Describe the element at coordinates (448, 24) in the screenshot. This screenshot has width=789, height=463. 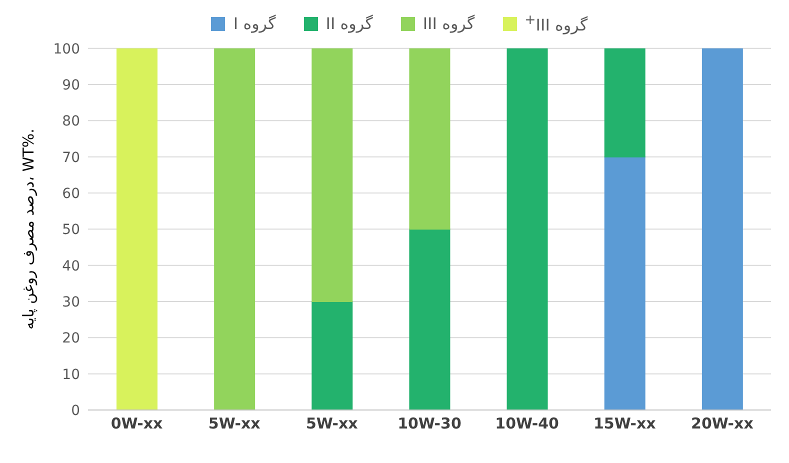
I see `legend-label: گروه III` at that location.